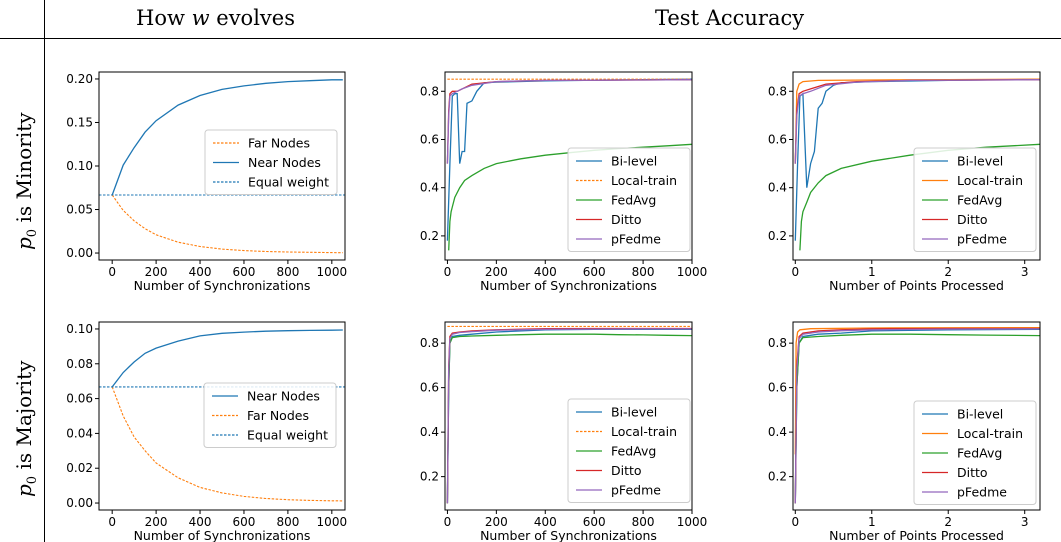  I want to click on header-weights-prefix: How, so click(164, 18).